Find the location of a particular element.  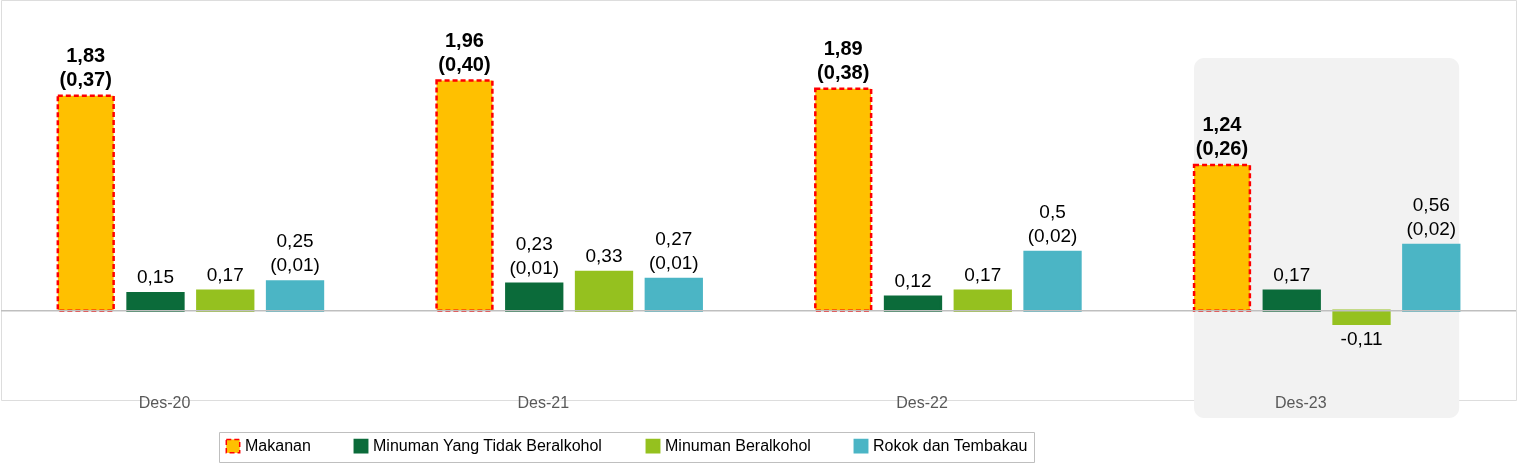

data-label: -0,11 is located at coordinates (1361, 338).